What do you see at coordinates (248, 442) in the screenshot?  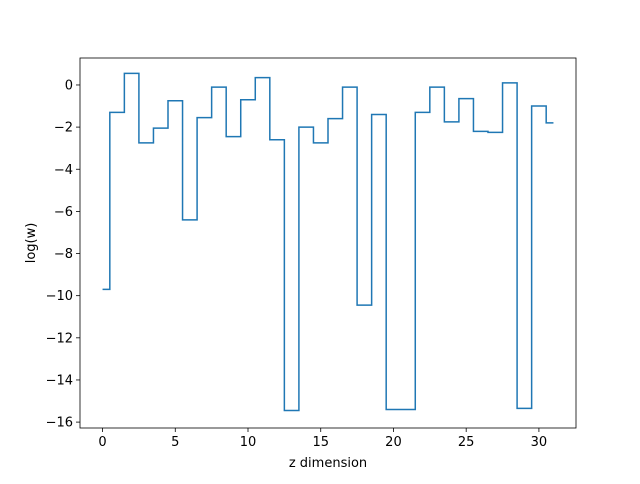 I see `x-tick-label: 10` at bounding box center [248, 442].